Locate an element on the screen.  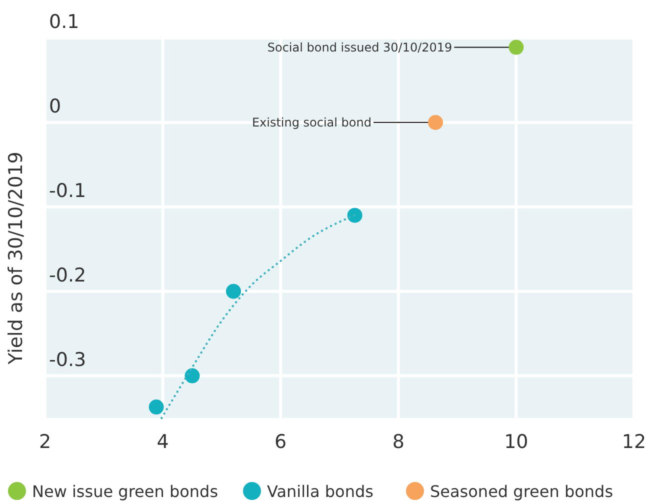
annotation: Social bond issued 30/10/2019 is located at coordinates (359, 47).